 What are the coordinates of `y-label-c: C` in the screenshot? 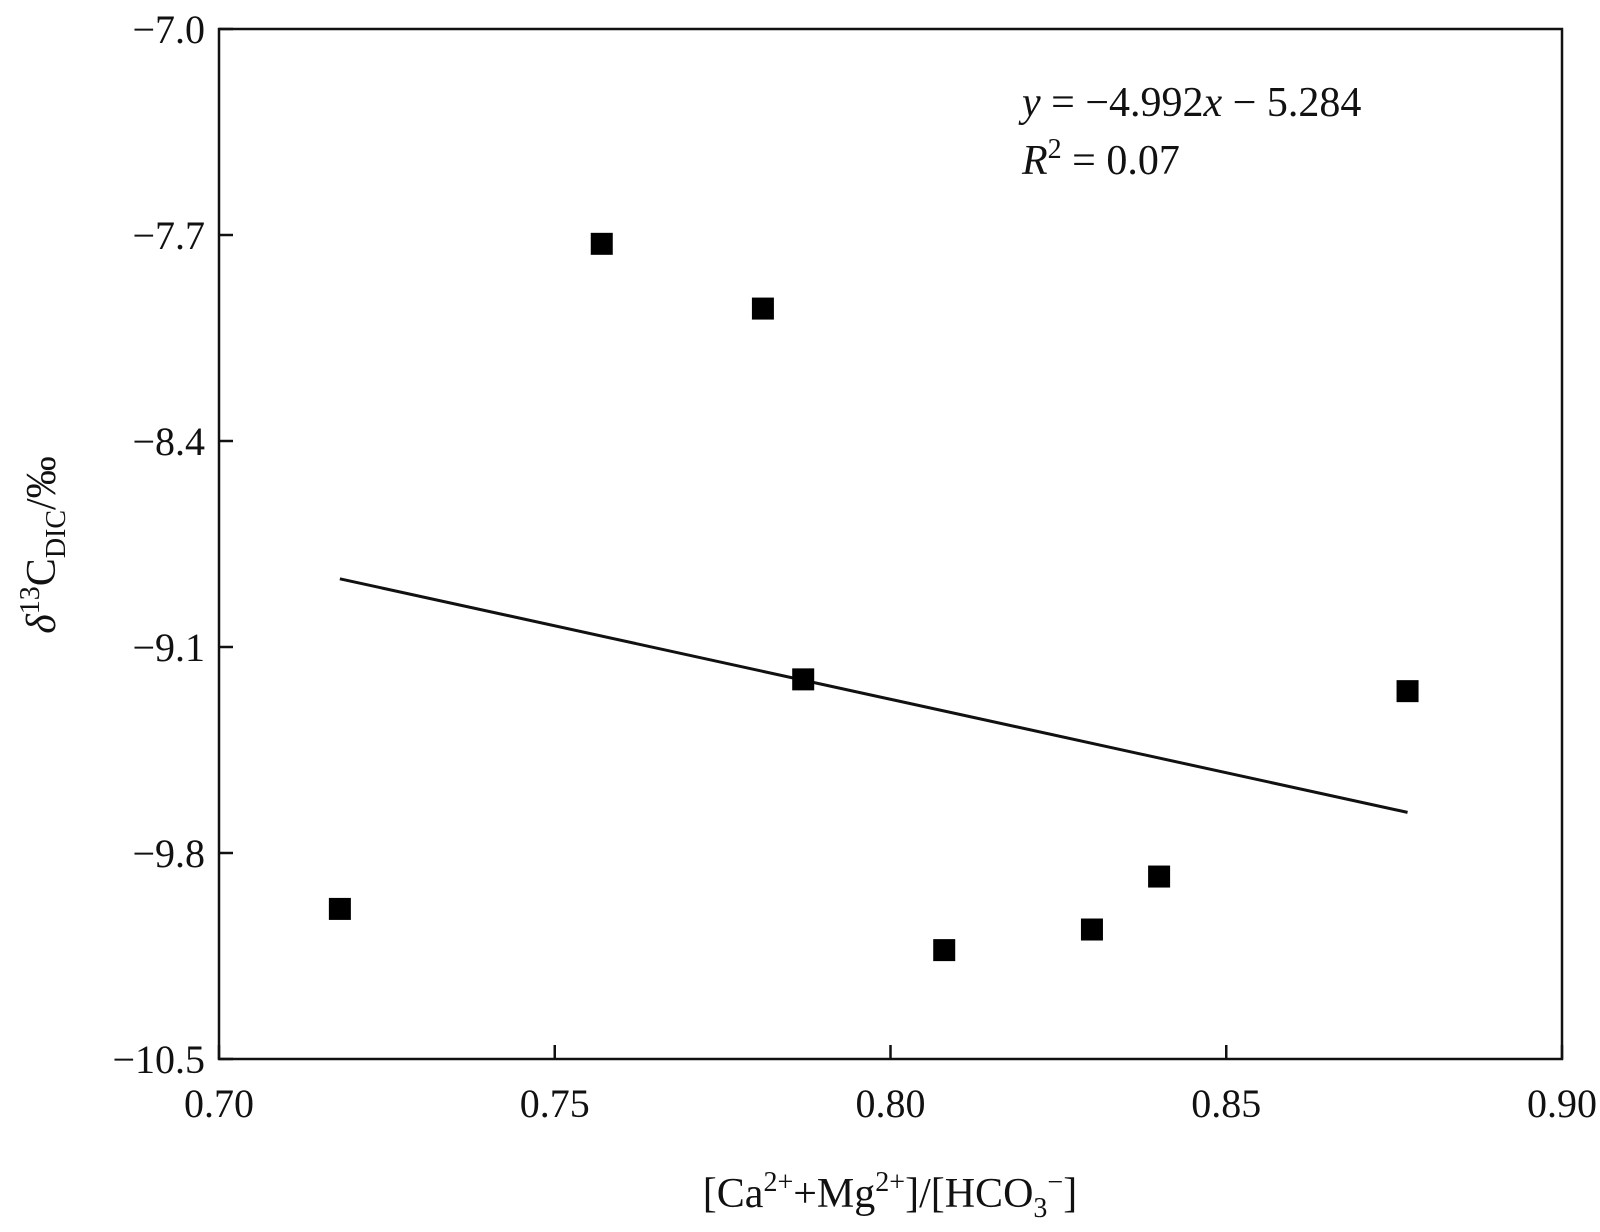 It's located at (42, 572).